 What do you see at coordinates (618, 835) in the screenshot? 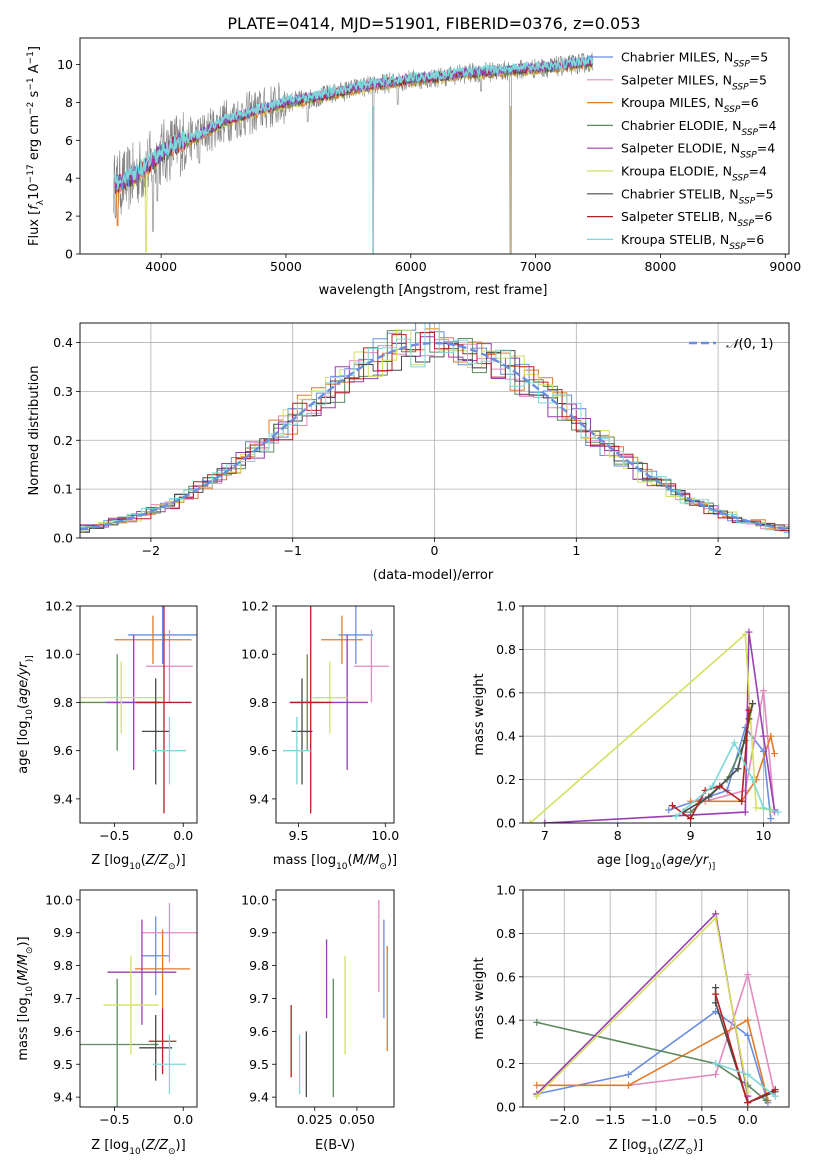
I see `x-tick-label: 8` at bounding box center [618, 835].